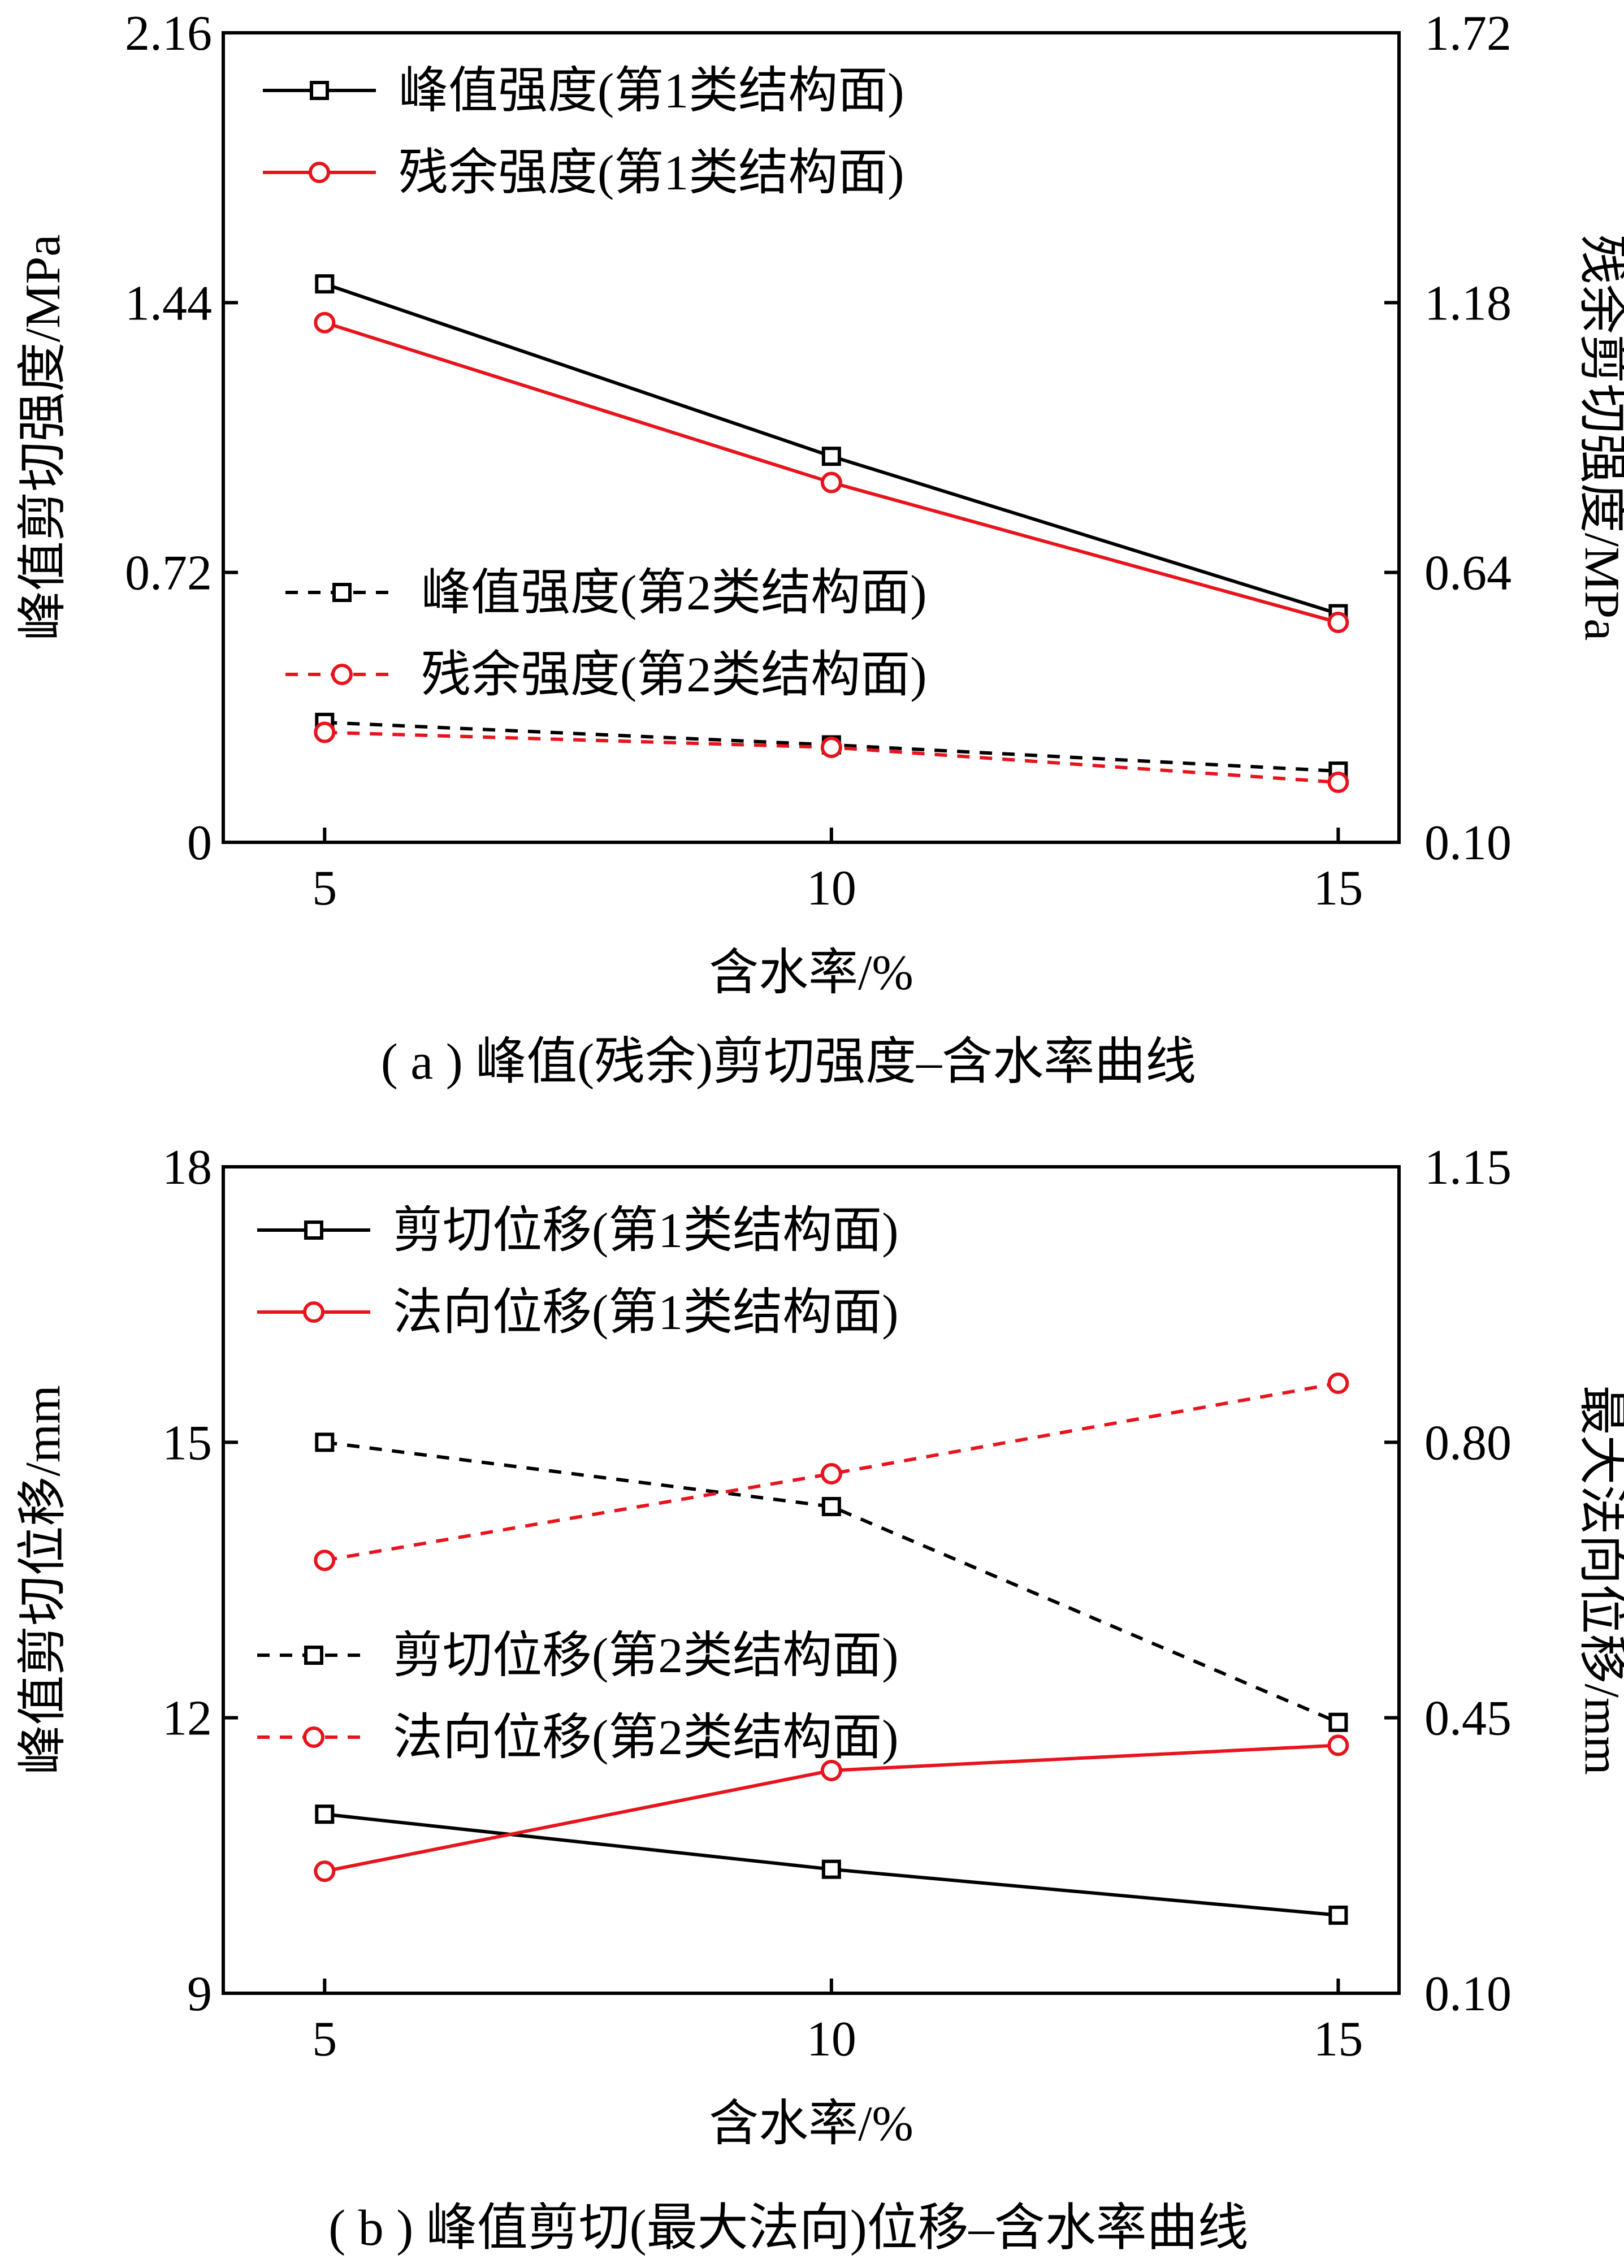 The width and height of the screenshot is (1624, 2268). I want to click on legend-label: 残余强度(第2类结构面), so click(674, 675).